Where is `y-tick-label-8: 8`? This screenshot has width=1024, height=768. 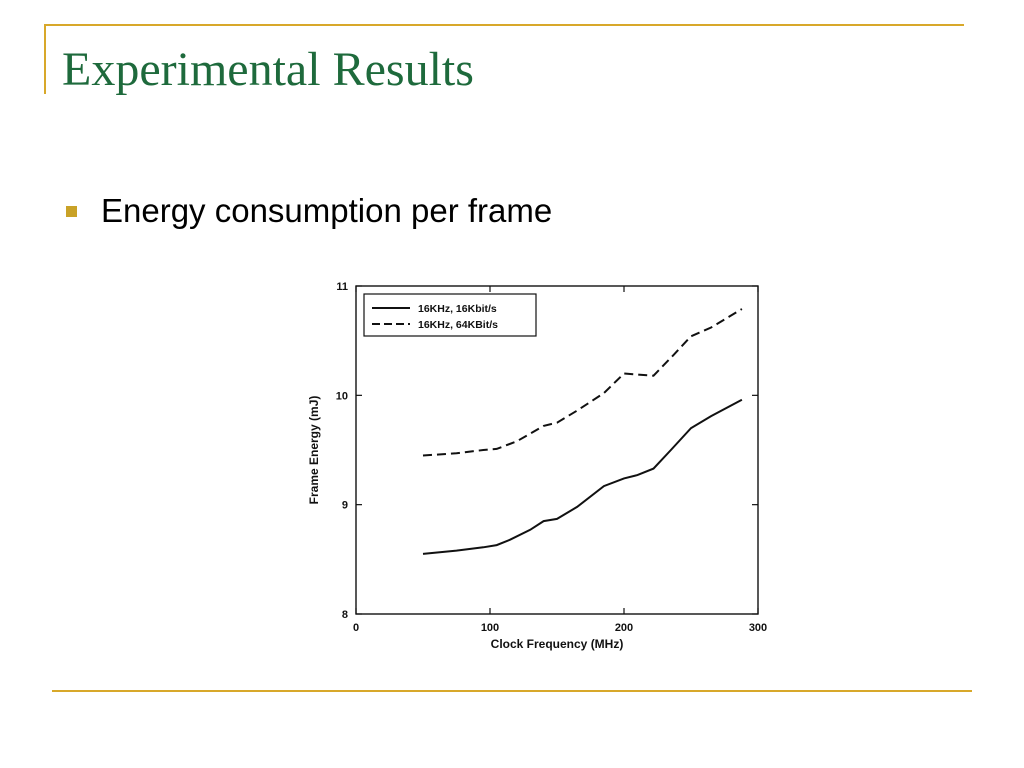 y-tick-label-8: 8 is located at coordinates (345, 615).